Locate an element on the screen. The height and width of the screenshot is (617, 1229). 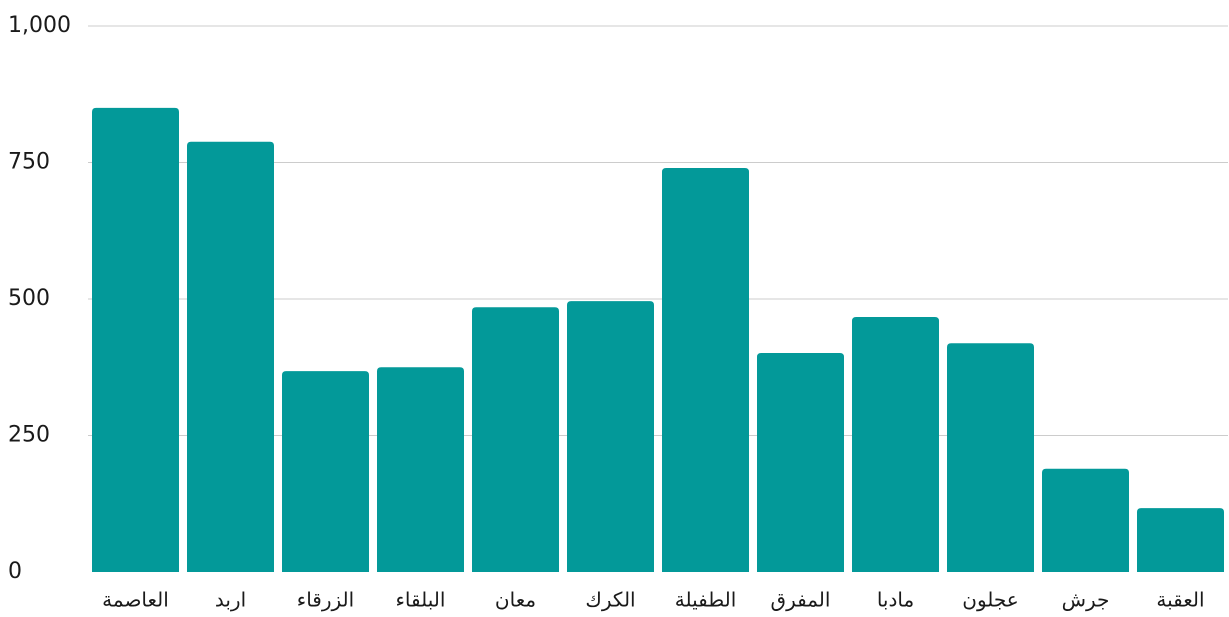
x-tick-label: الزرقاء is located at coordinates (325, 600).